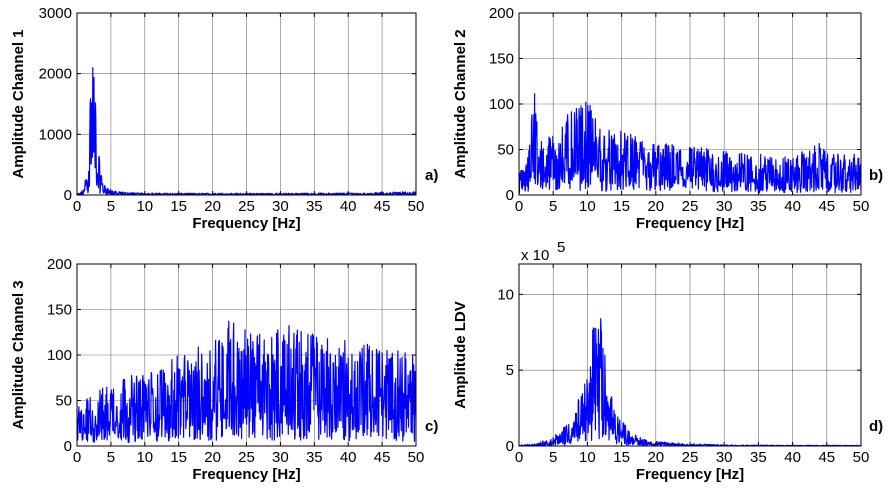  Describe the element at coordinates (690, 143) in the screenshot. I see `spectrum-line-b` at that location.